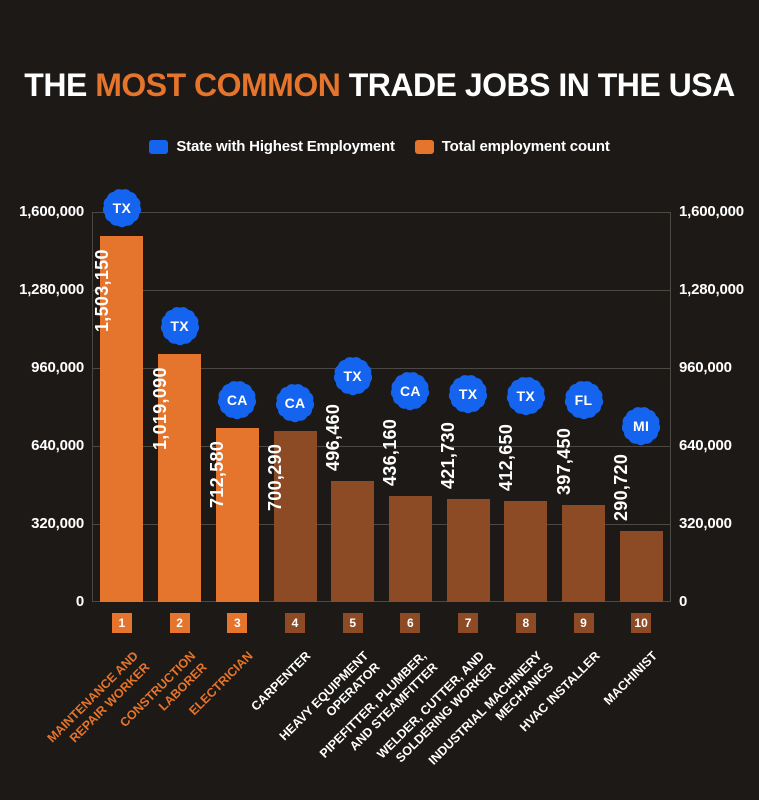 This screenshot has height=800, width=759. Describe the element at coordinates (705, 367) in the screenshot. I see `y-axis-tick-label-right: 960,000` at that location.